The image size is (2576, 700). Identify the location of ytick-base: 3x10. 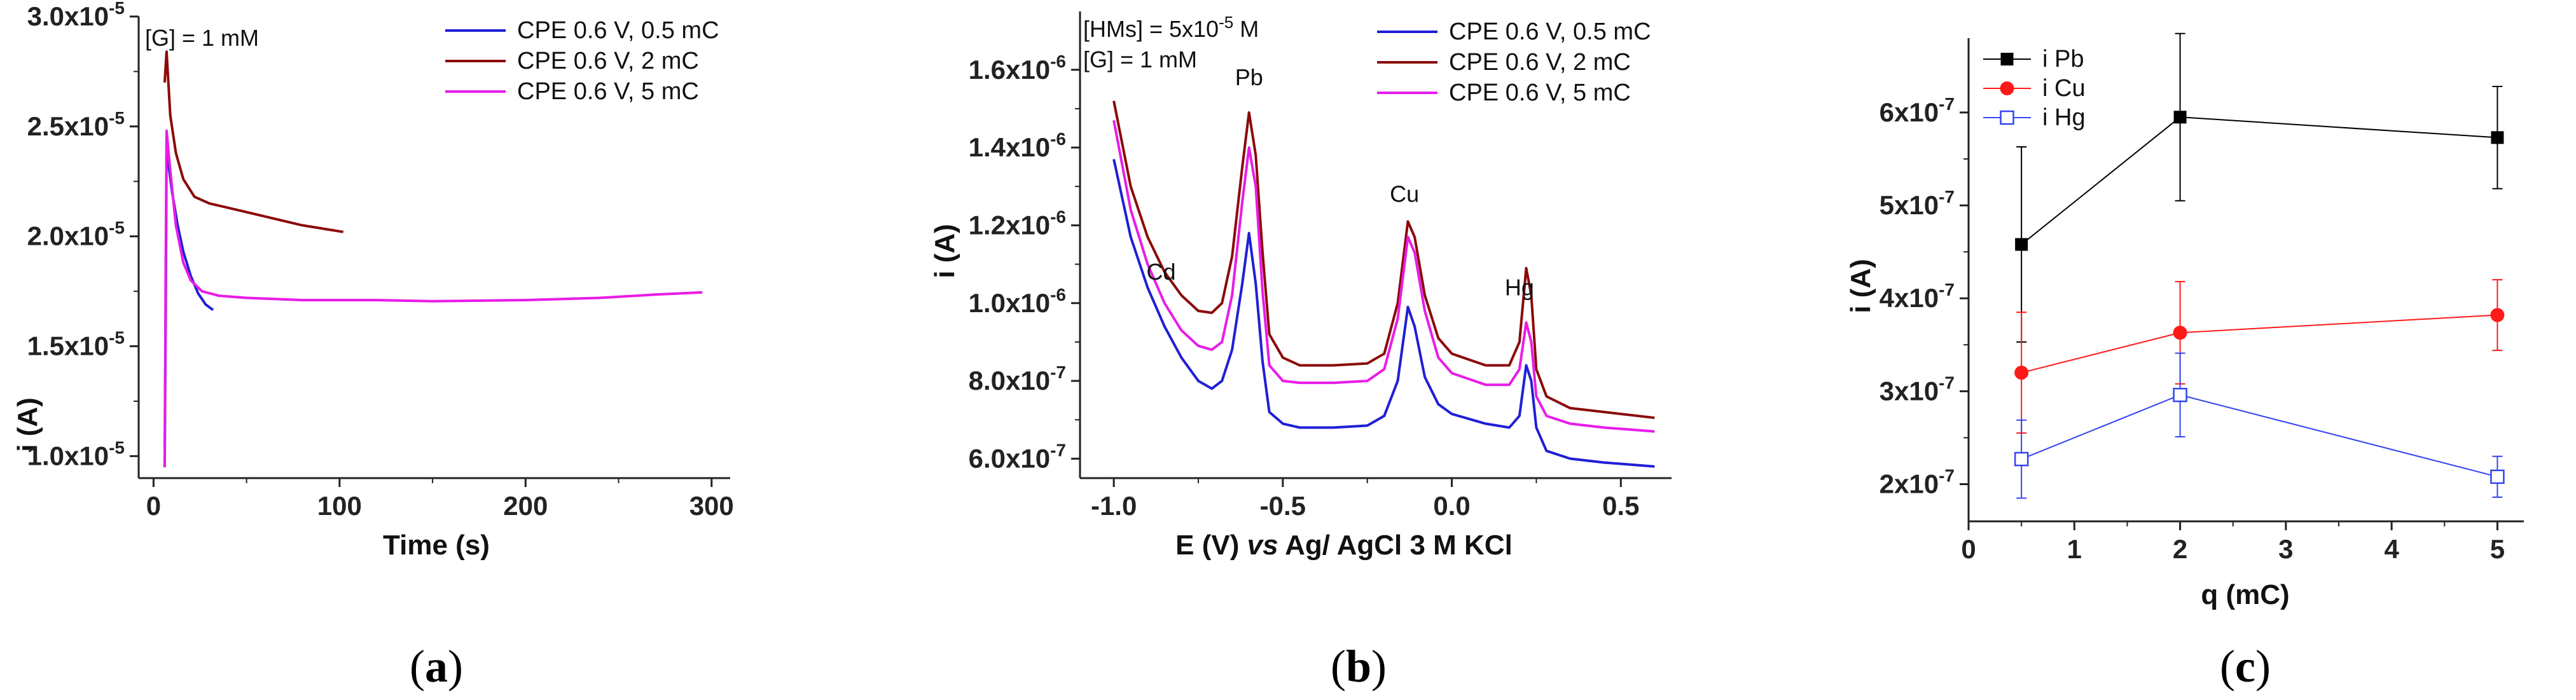
(1909, 391).